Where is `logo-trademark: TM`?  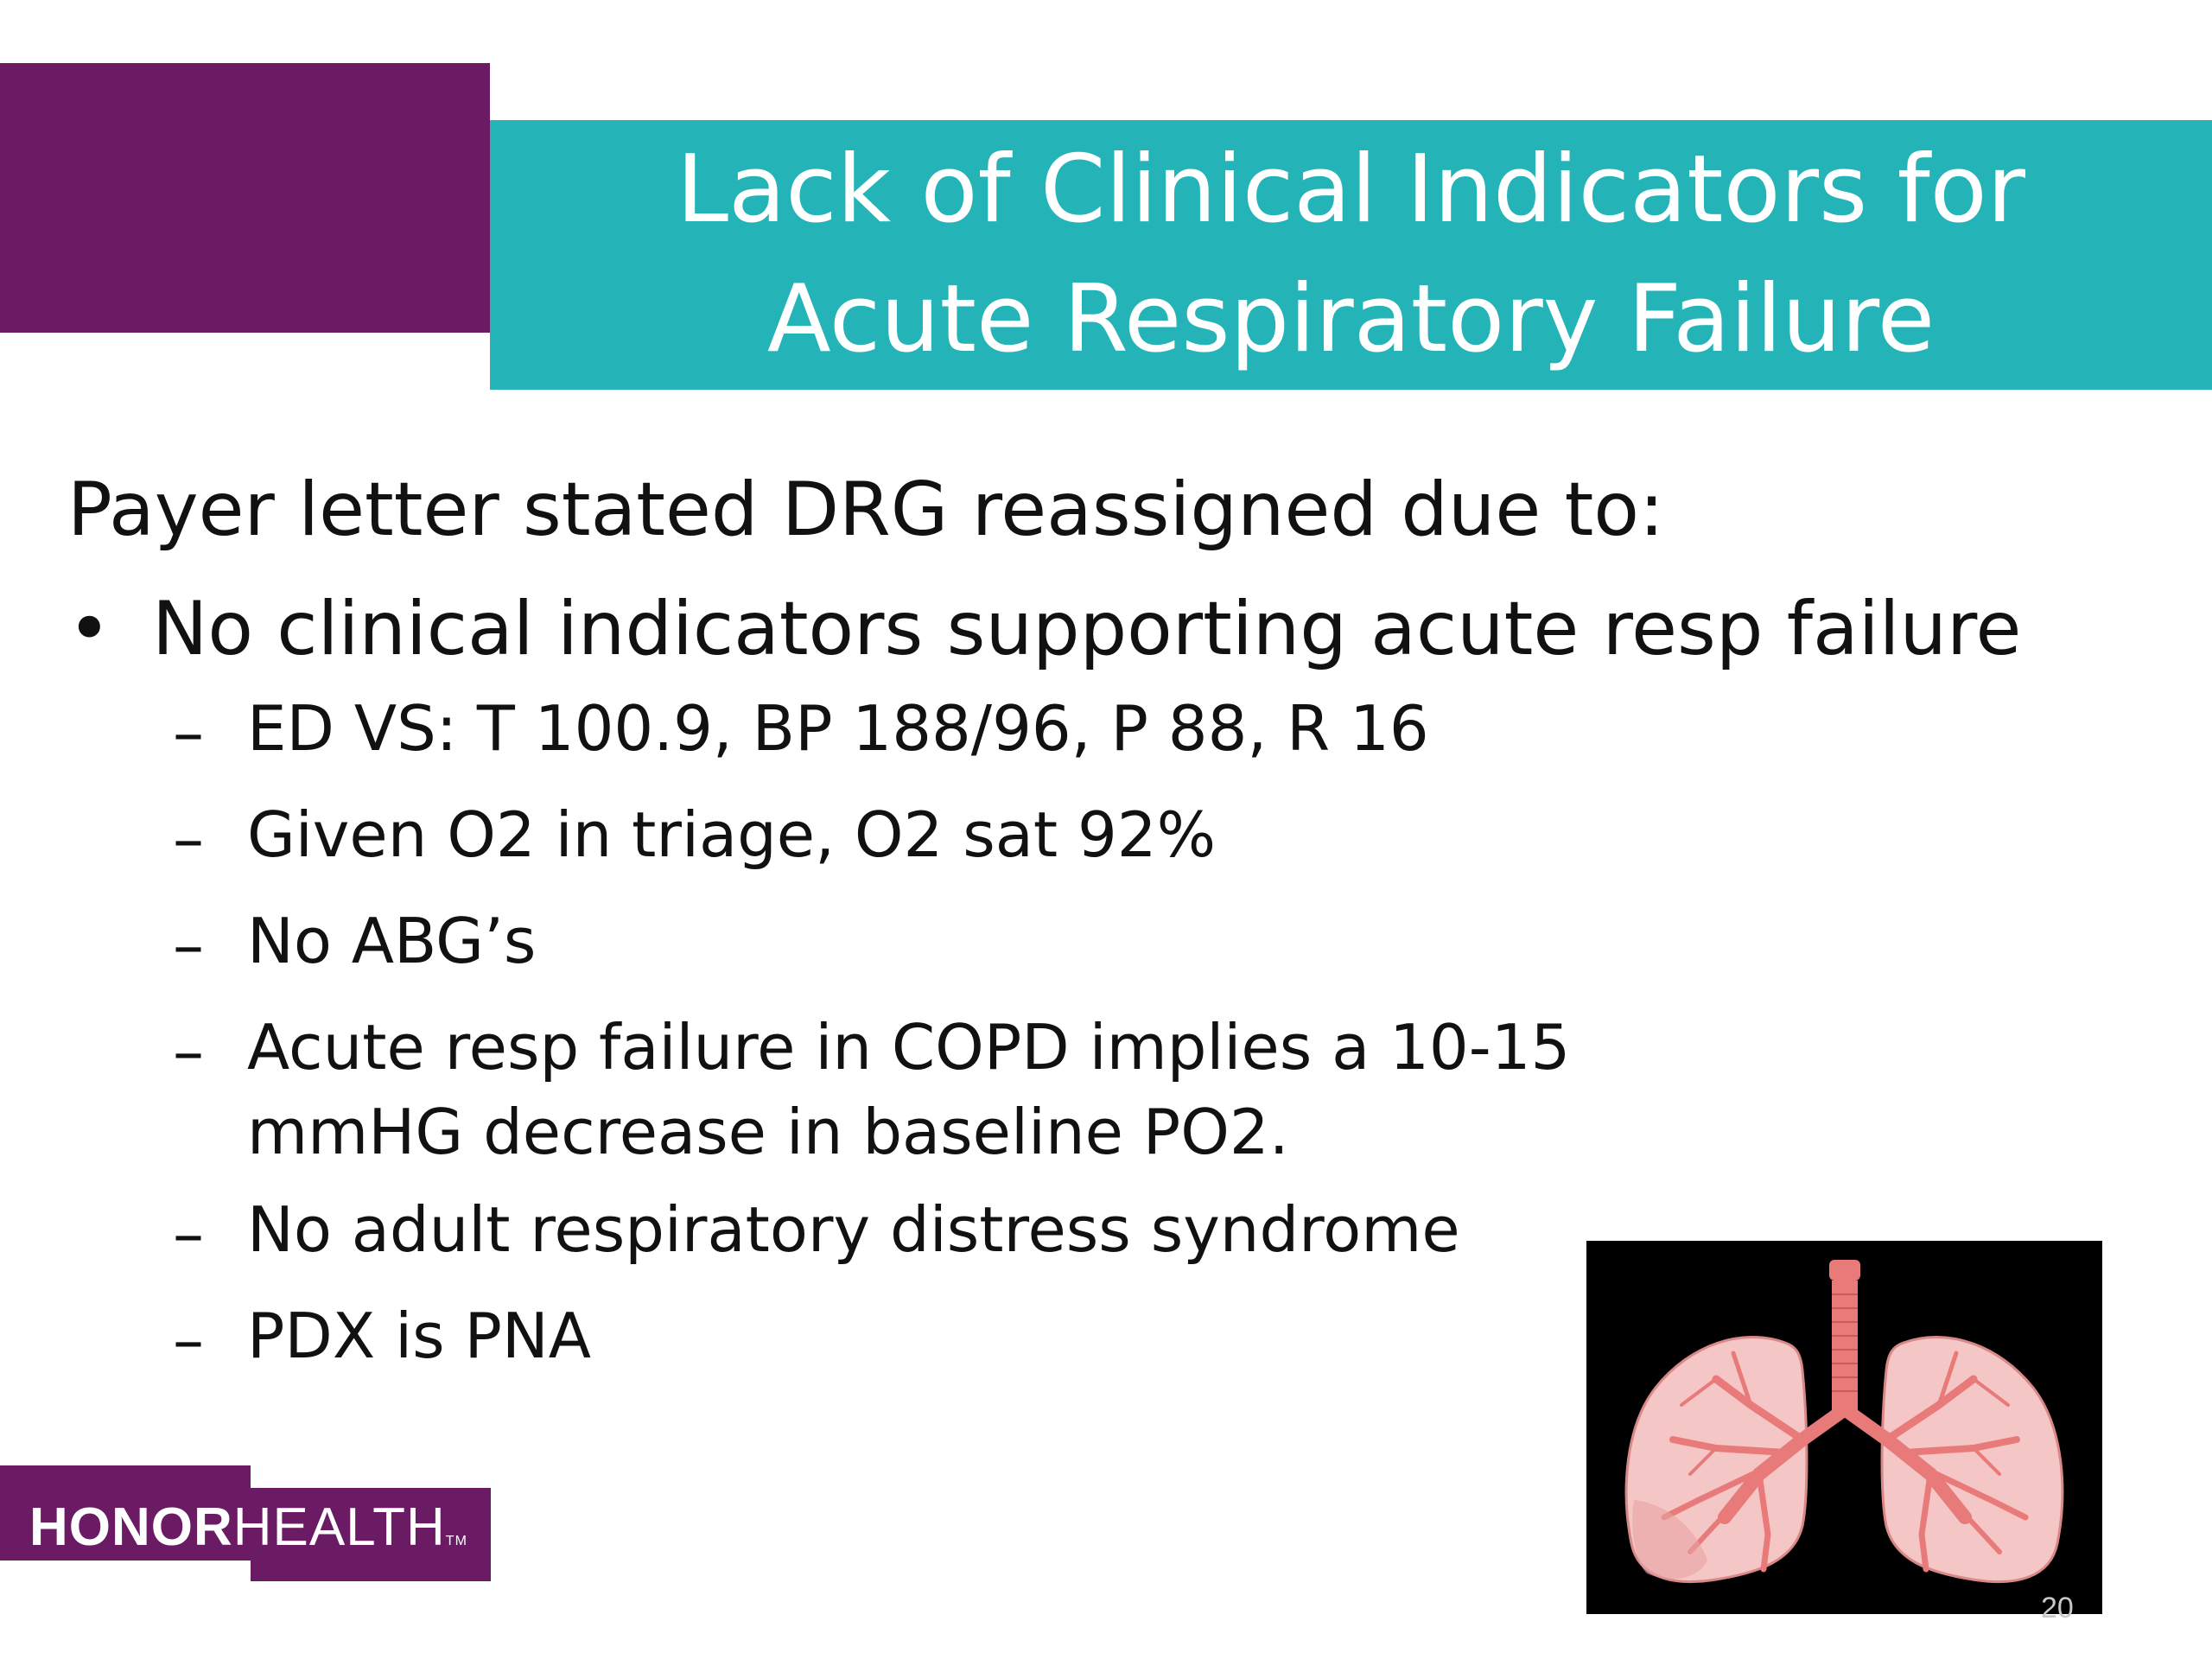 logo-trademark: TM is located at coordinates (456, 1541).